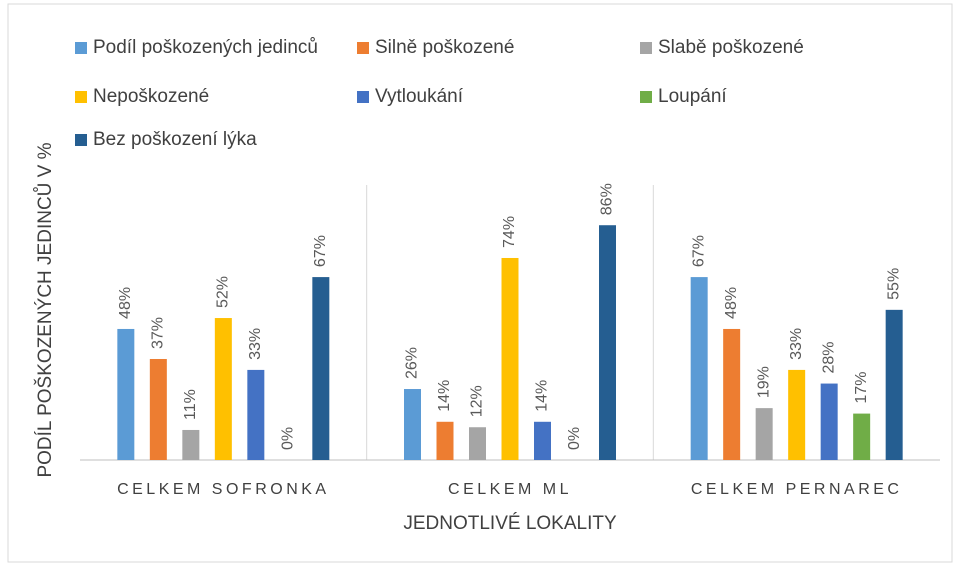 The width and height of the screenshot is (955, 566). I want to click on data-label: 12%, so click(477, 401).